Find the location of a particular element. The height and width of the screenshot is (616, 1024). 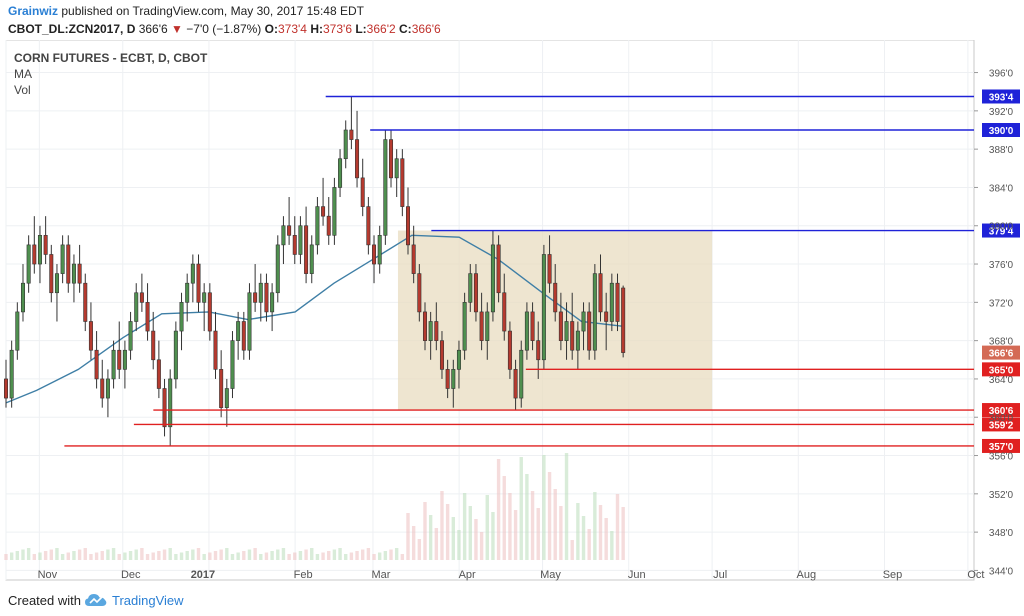

open-label: O: is located at coordinates (271, 29).